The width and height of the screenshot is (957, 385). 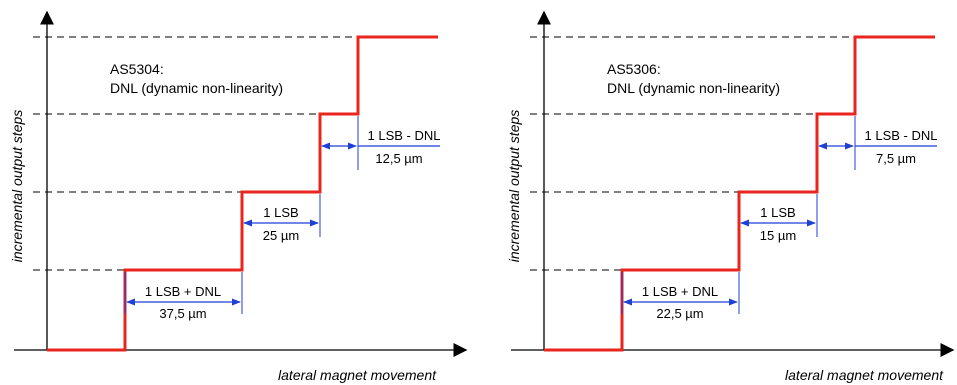 What do you see at coordinates (778, 235) in the screenshot?
I see `dim-value-2: 15 µm` at bounding box center [778, 235].